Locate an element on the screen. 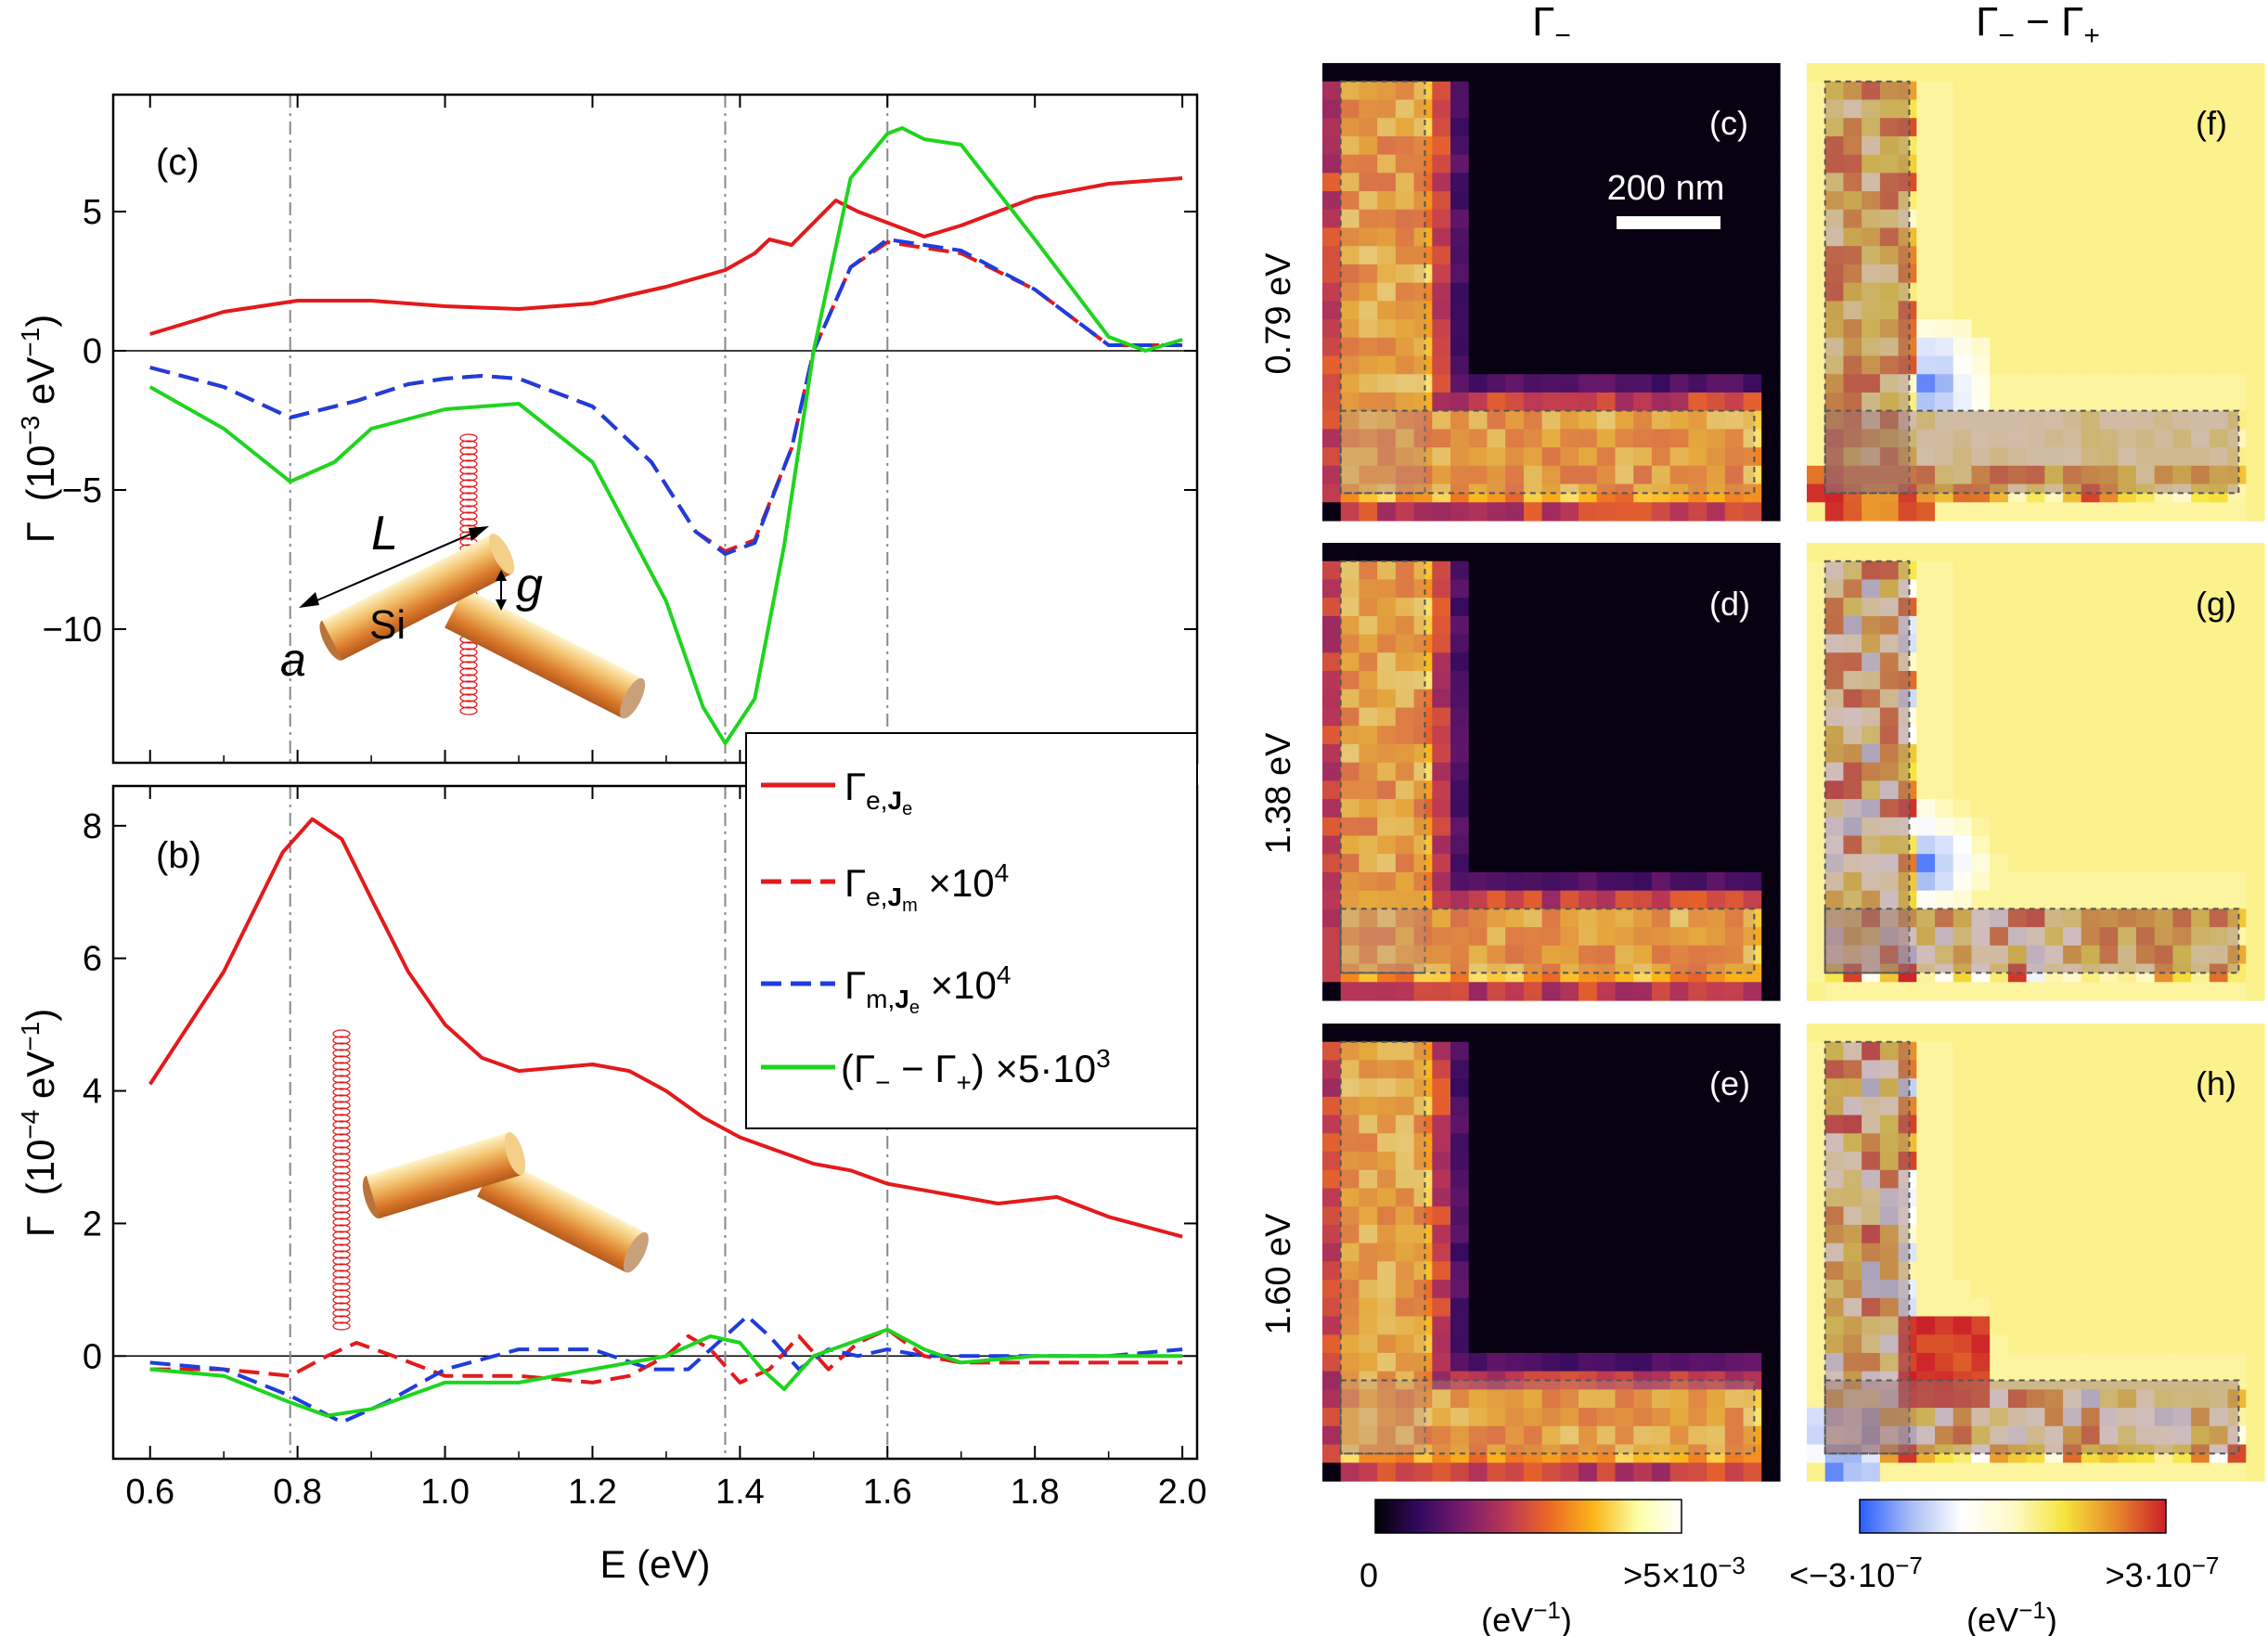 This screenshot has width=2268, height=1636. map-row-label-0: 0.79 eV is located at coordinates (1278, 313).